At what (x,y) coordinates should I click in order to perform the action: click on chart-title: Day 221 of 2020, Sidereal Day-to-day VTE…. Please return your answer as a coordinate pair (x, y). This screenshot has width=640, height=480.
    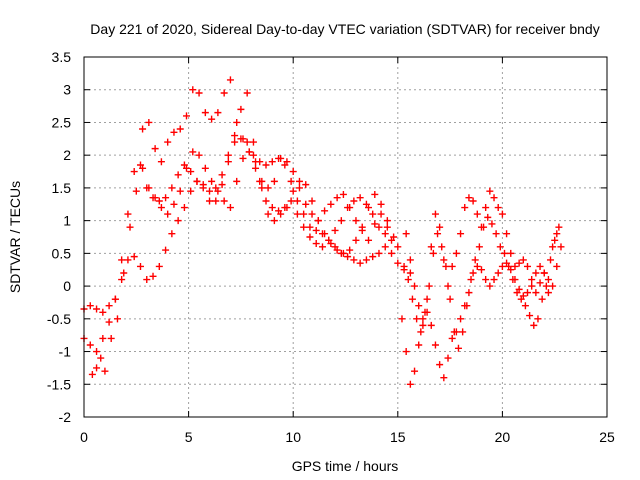
    Looking at the image, I should click on (344, 29).